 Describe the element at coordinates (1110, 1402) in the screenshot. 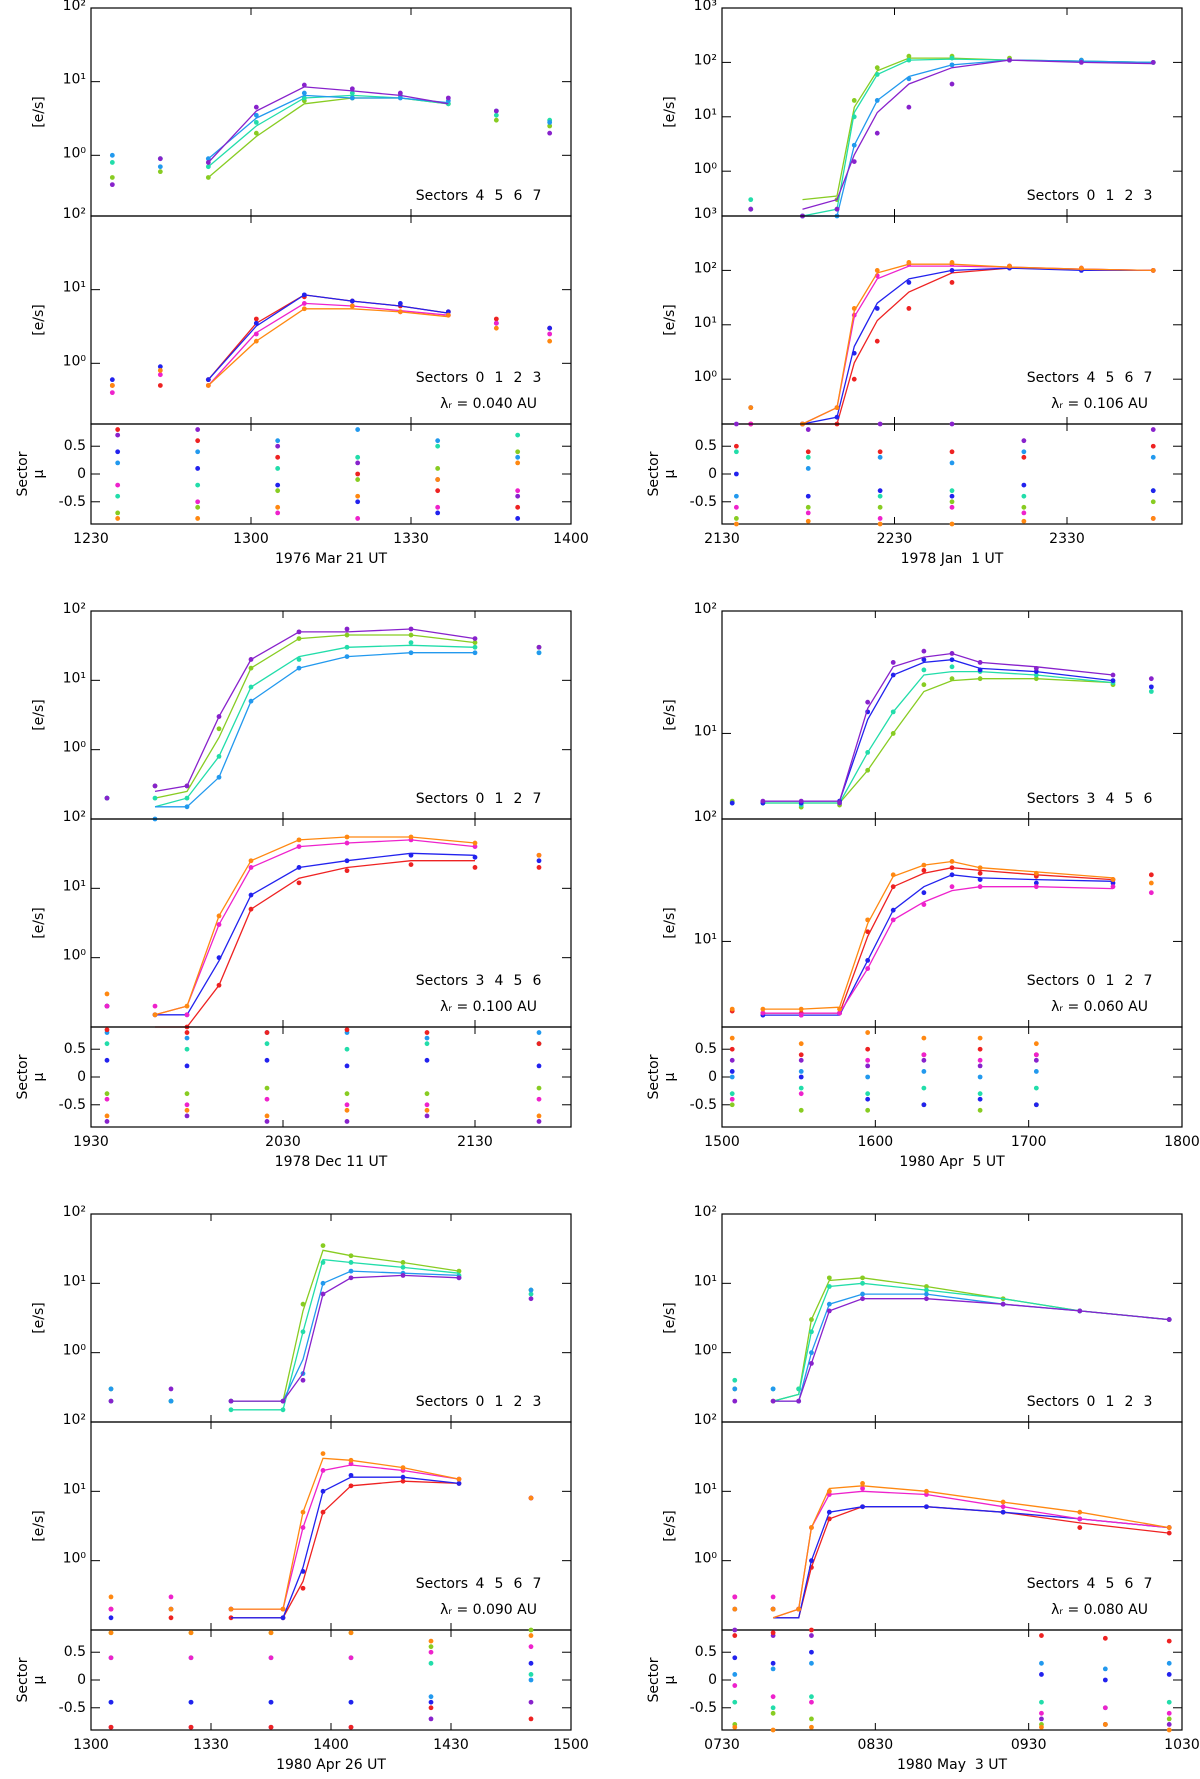

I see `legend-entry: 1` at that location.